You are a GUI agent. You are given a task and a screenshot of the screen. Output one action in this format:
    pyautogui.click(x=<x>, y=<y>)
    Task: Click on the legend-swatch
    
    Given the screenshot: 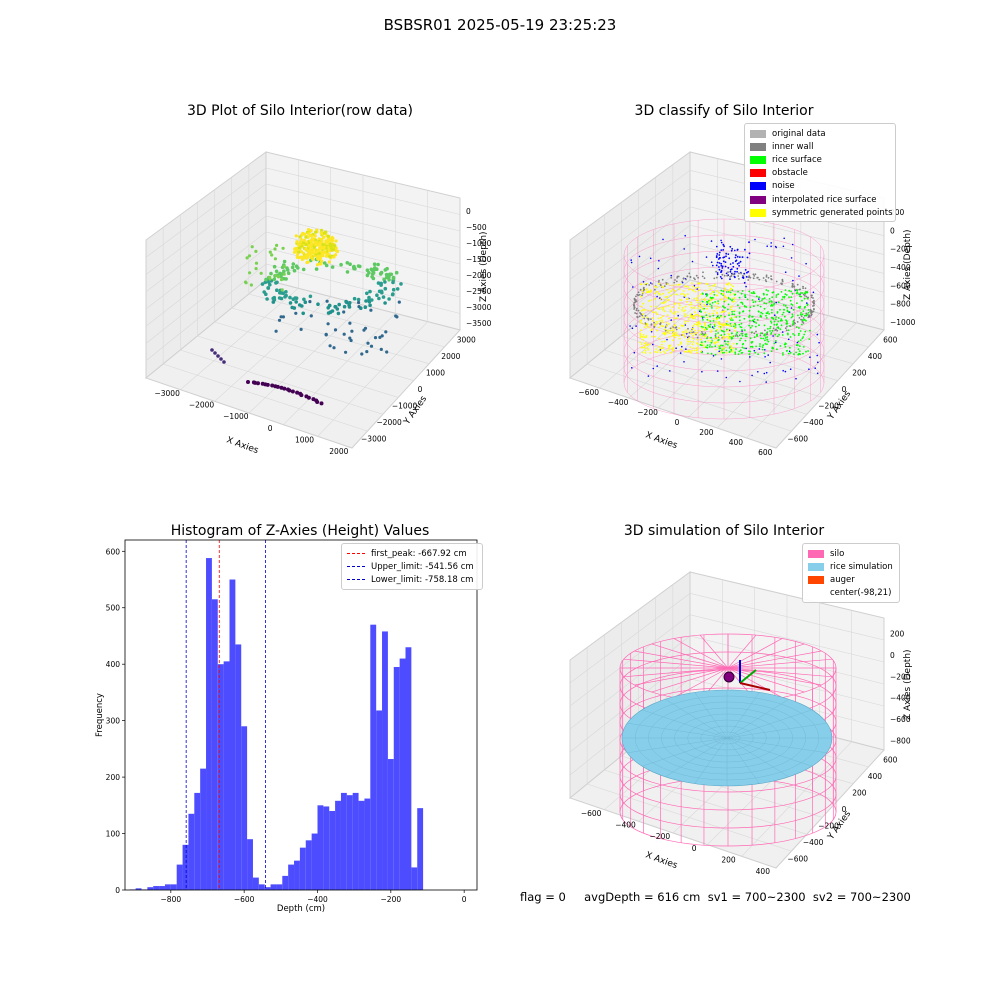 What is the action you would take?
    pyautogui.click(x=816, y=579)
    